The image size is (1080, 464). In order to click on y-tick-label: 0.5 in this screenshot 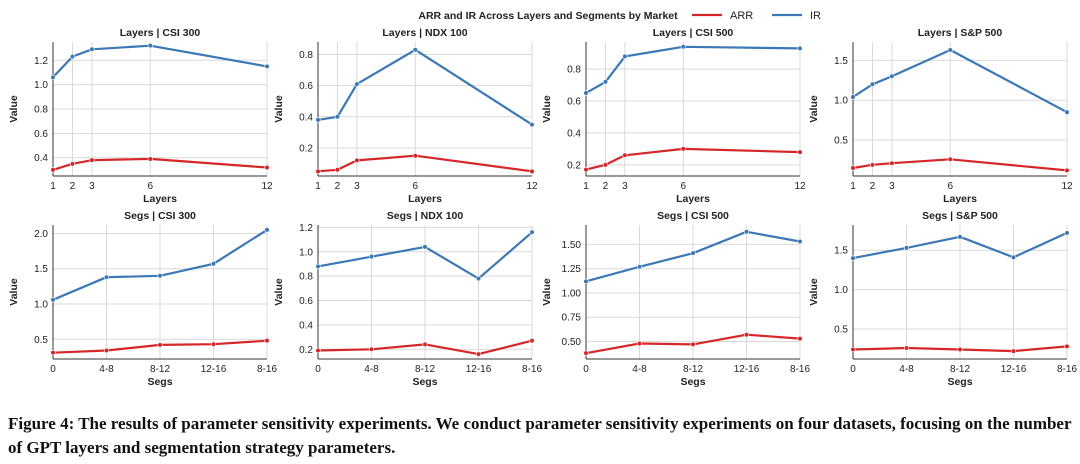, I will do `click(41, 340)`.